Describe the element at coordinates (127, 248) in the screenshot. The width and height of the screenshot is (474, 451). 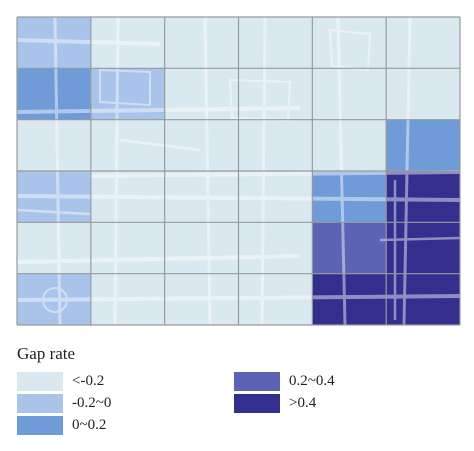
I see `grid-cell-r5-c2` at that location.